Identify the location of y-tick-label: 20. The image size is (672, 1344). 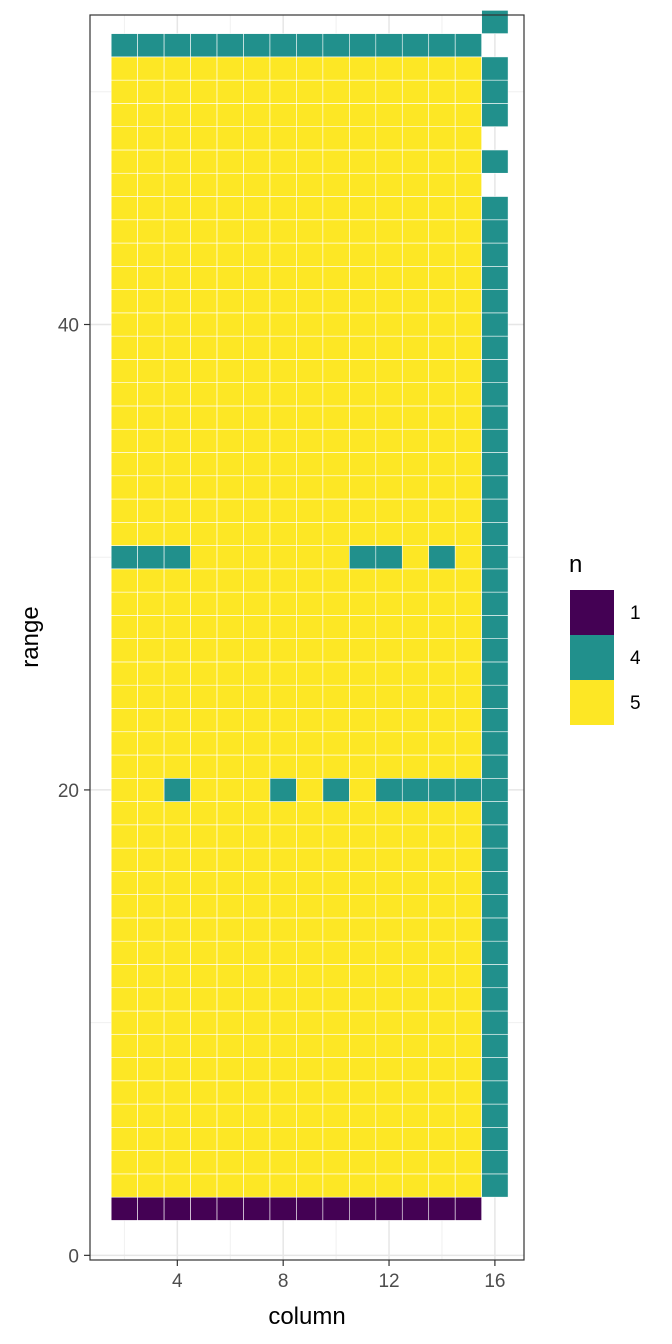
(68, 791).